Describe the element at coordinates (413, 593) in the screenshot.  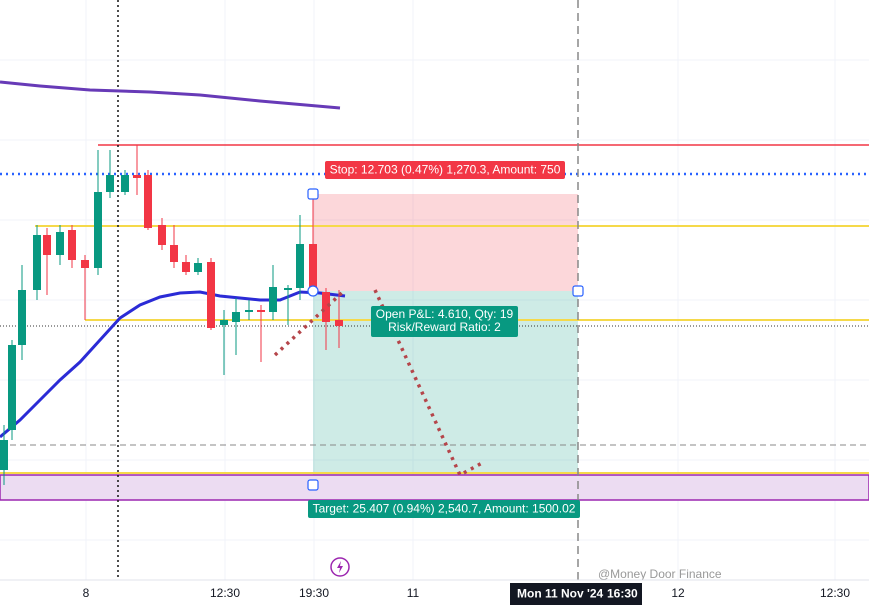
I see `time-tick-label: 11` at that location.